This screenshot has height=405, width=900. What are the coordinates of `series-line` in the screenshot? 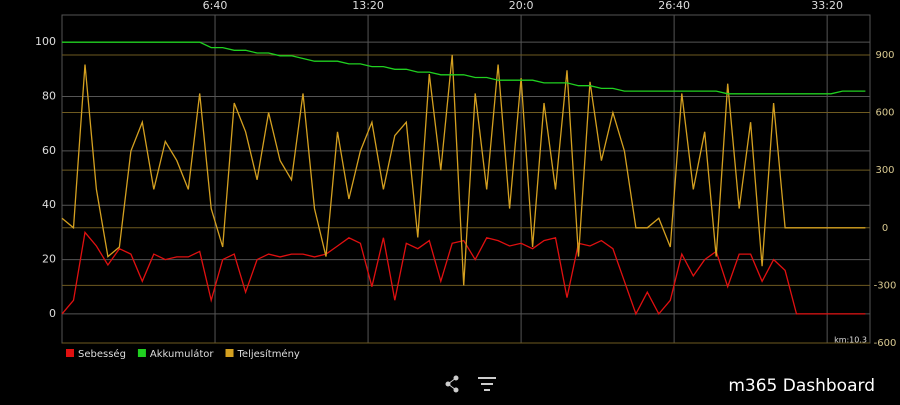 It's located at (464, 68).